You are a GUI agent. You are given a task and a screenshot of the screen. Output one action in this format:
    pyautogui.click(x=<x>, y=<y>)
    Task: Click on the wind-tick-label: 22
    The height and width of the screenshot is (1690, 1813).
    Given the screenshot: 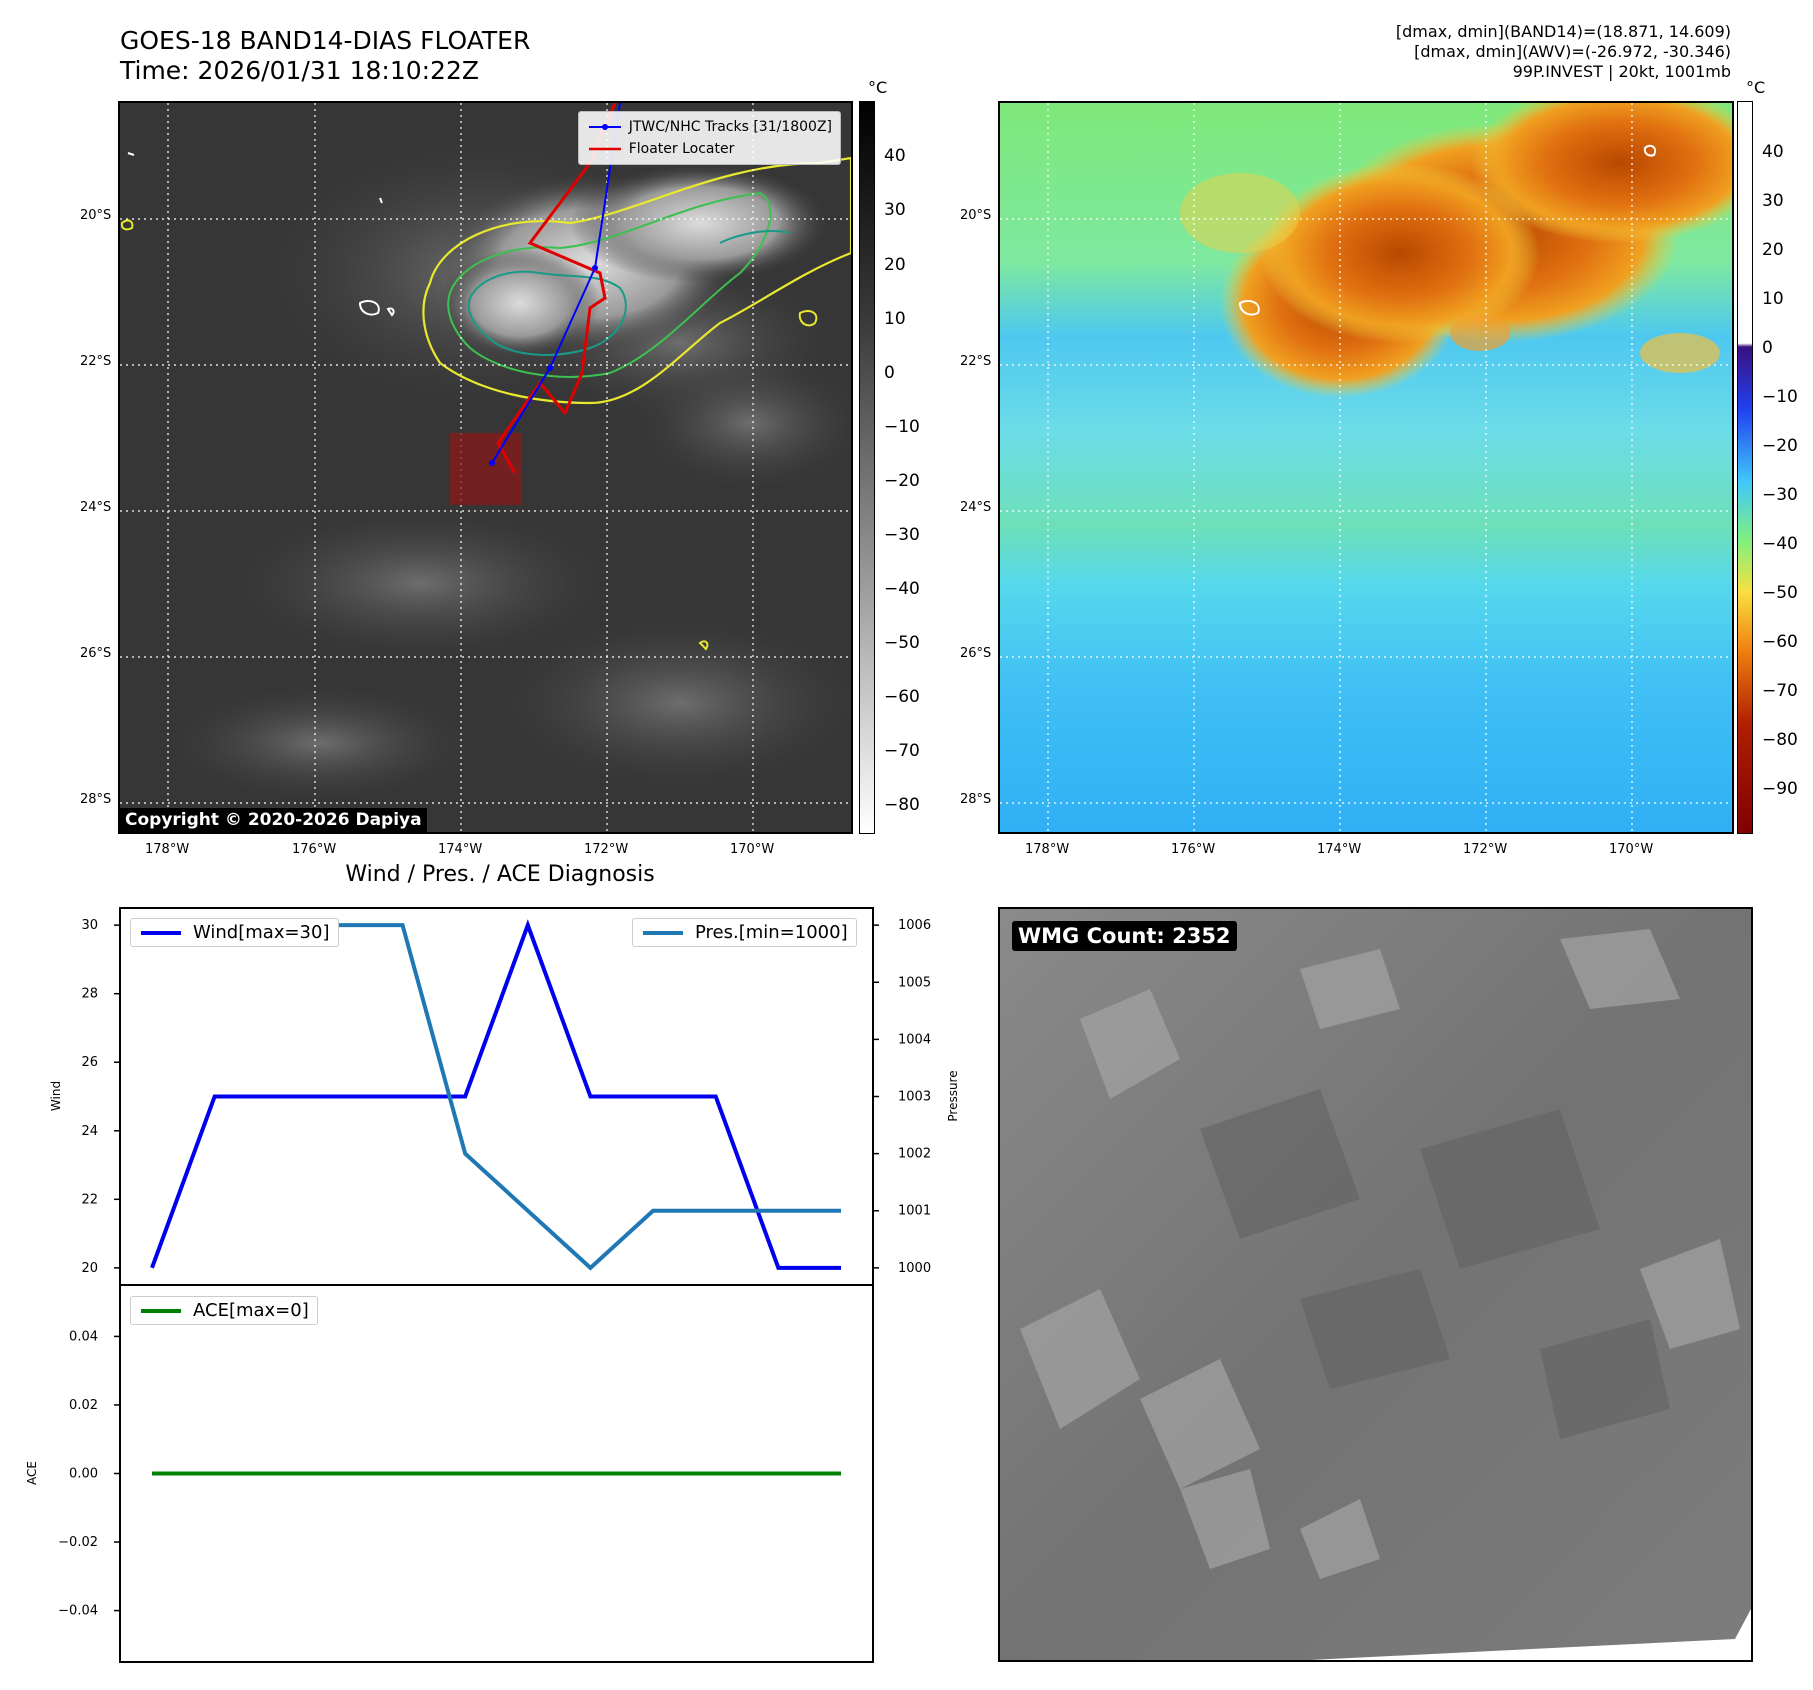 What is the action you would take?
    pyautogui.click(x=89, y=1199)
    